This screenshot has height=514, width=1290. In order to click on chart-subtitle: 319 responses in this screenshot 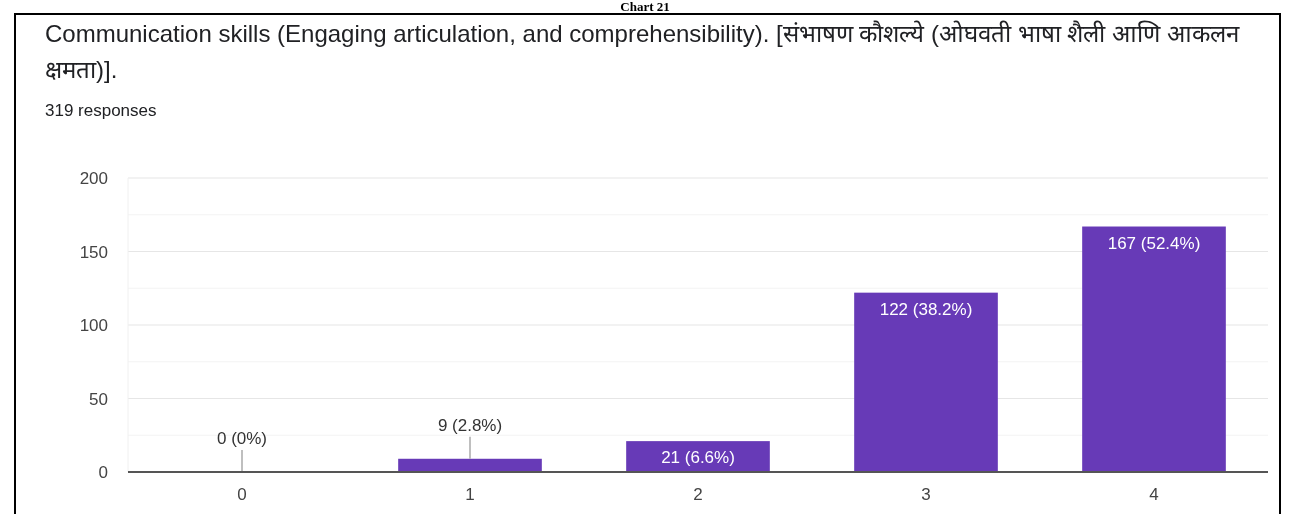, I will do `click(101, 110)`.